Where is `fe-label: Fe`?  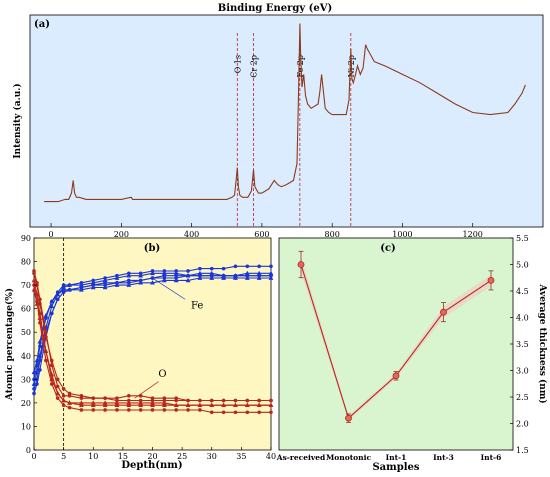
fe-label: Fe is located at coordinates (197, 306).